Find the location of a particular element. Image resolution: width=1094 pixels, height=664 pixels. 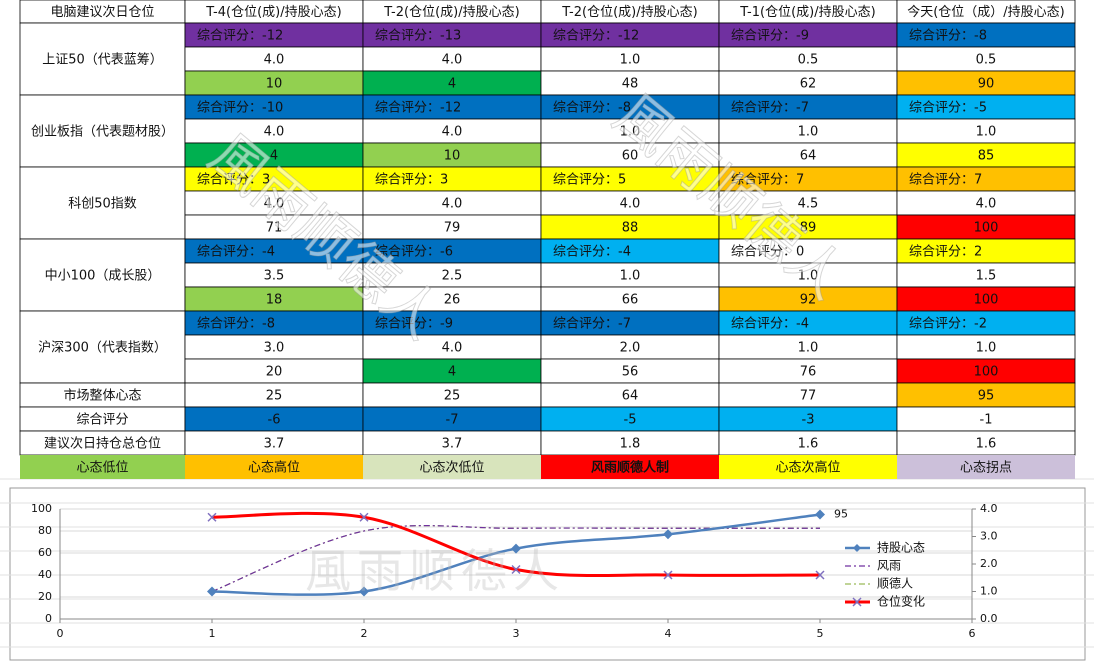

y2-tick-label: 1.0 is located at coordinates (989, 591).